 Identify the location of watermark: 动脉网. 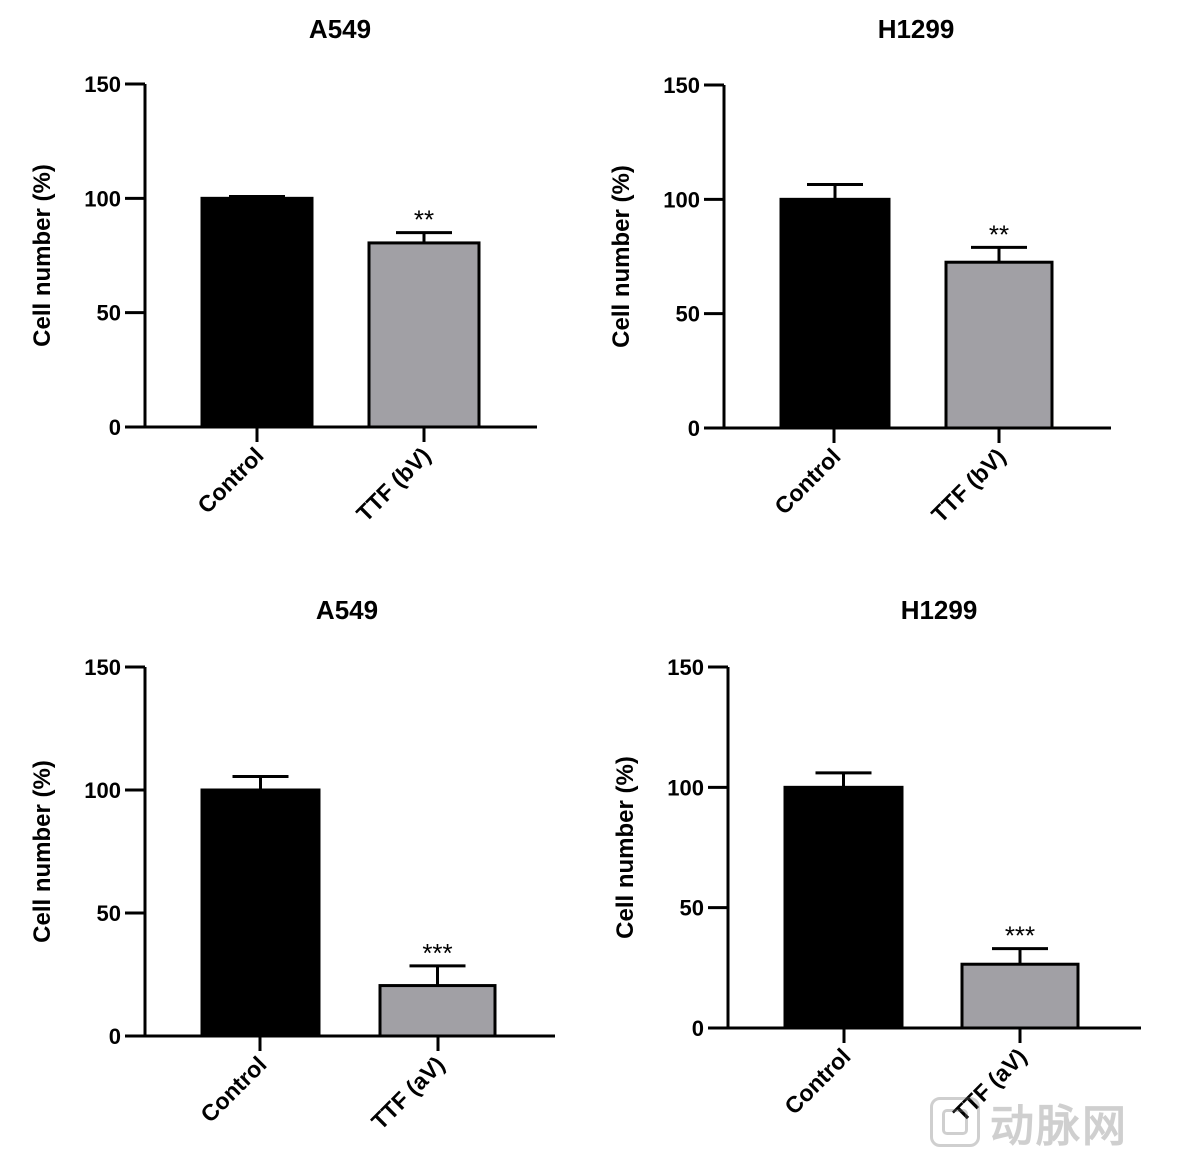
(1029, 1122).